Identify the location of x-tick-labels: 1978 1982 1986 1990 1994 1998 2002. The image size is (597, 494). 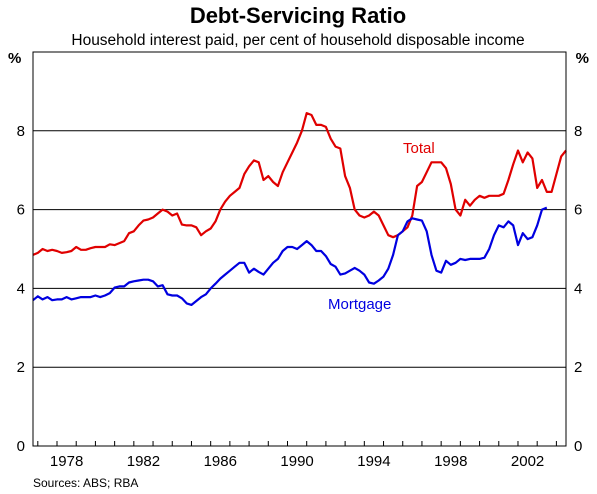
(297, 455).